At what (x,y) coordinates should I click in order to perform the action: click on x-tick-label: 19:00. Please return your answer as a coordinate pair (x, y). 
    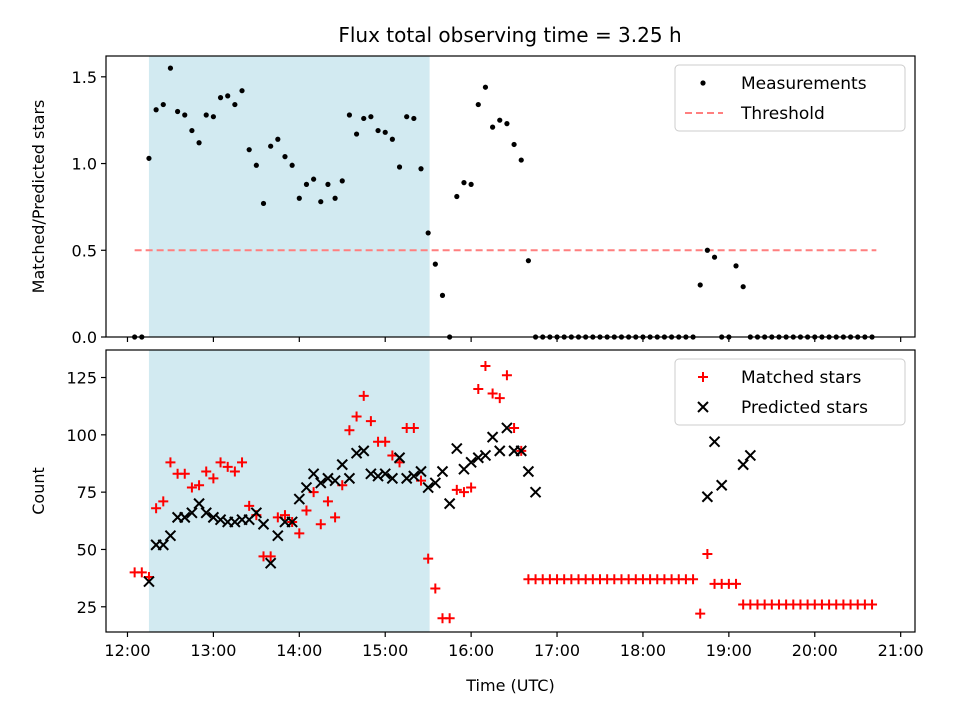
    Looking at the image, I should click on (729, 650).